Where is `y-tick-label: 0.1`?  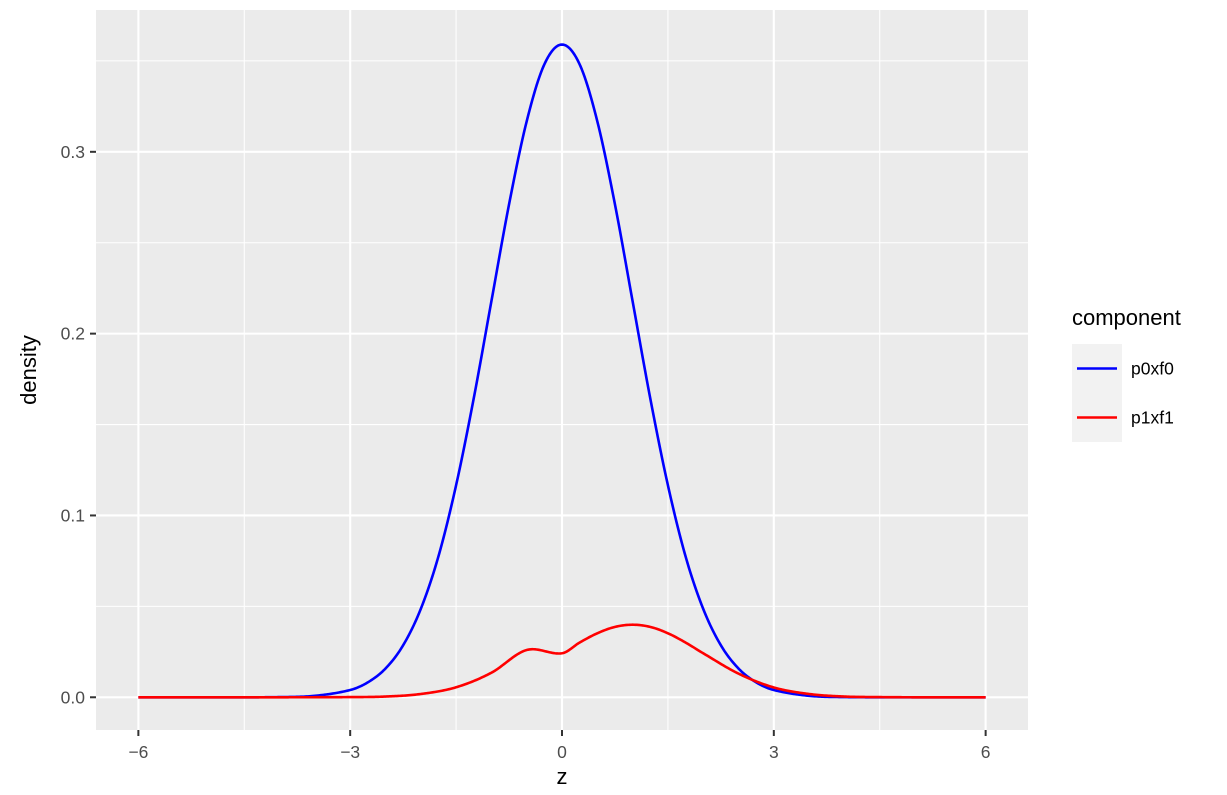
y-tick-label: 0.1 is located at coordinates (73, 515).